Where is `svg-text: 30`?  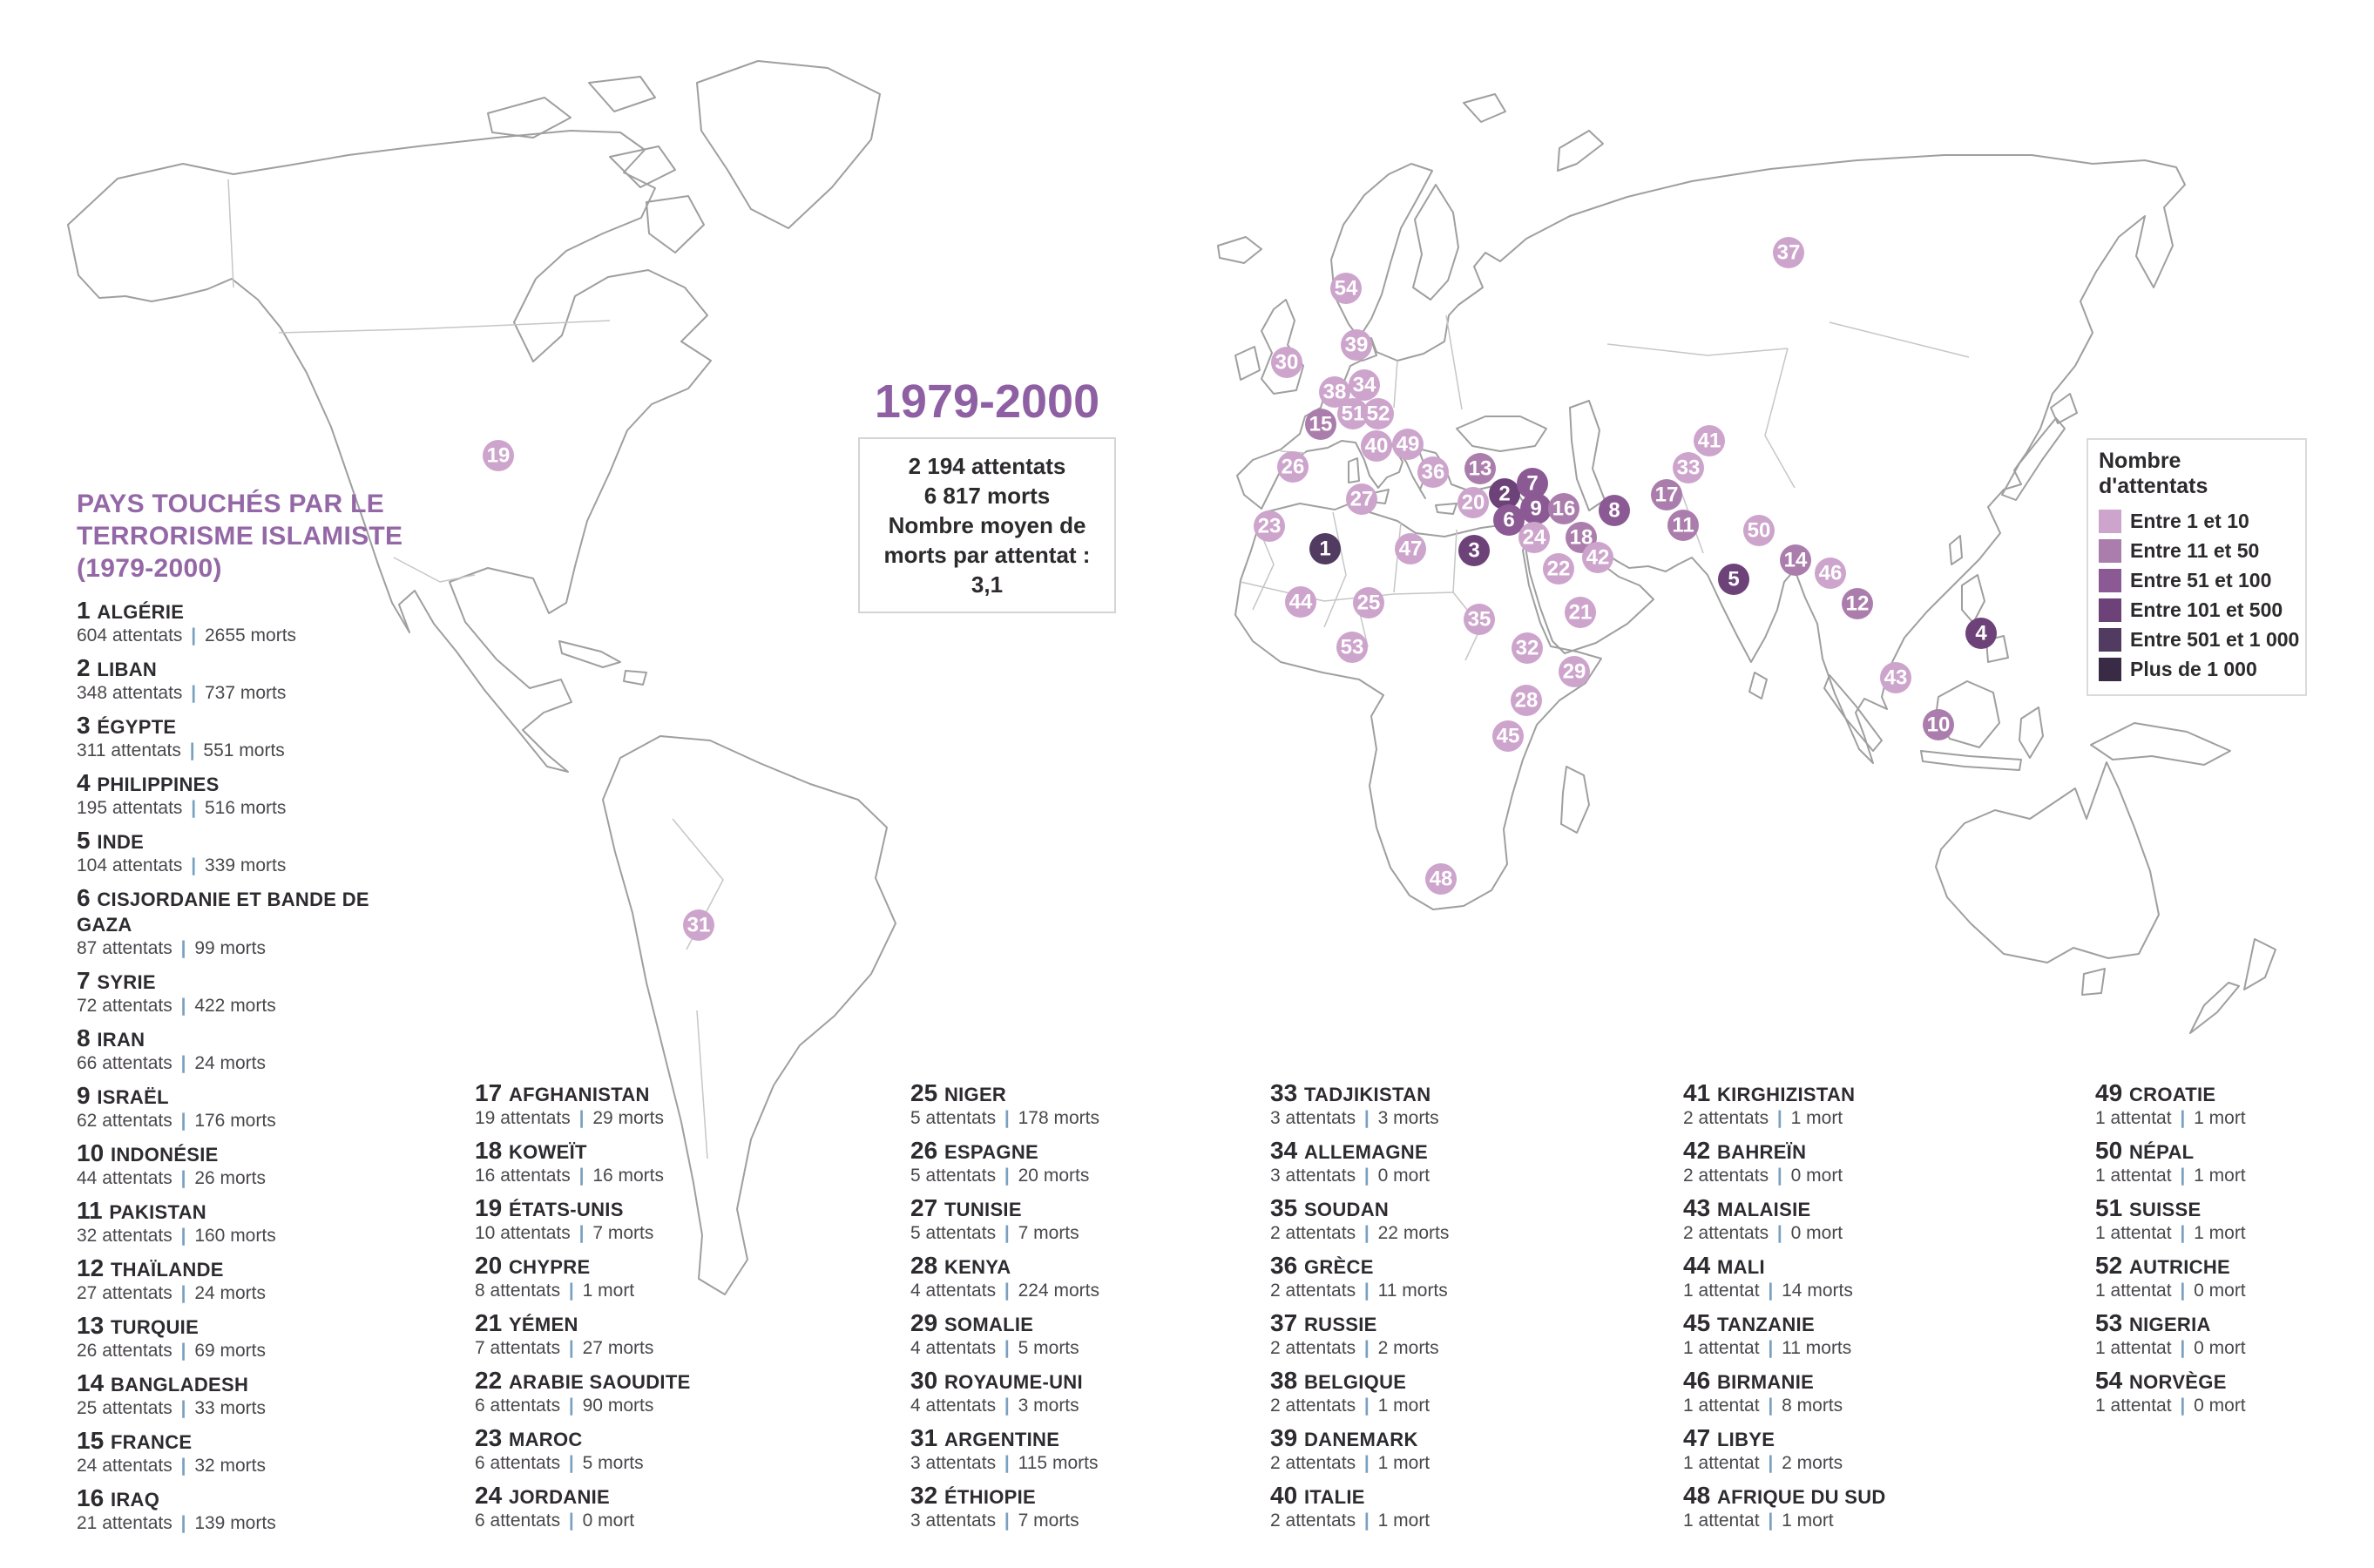
svg-text: 30 is located at coordinates (1287, 363).